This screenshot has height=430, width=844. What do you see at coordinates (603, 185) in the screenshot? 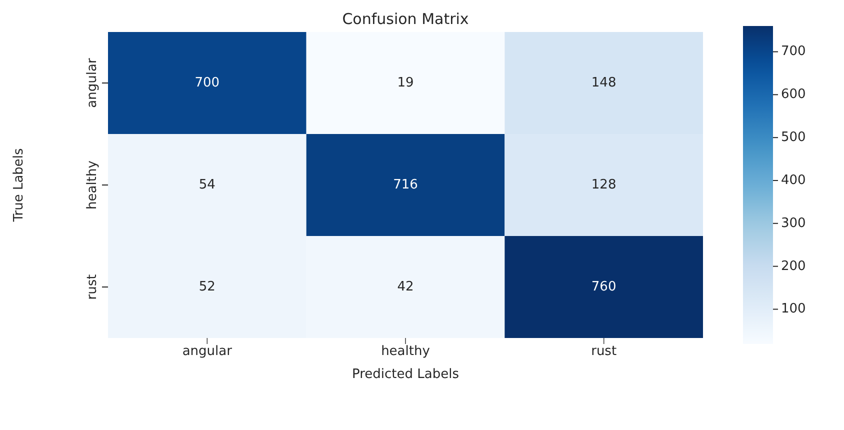
I see `data-label: 128` at bounding box center [603, 185].